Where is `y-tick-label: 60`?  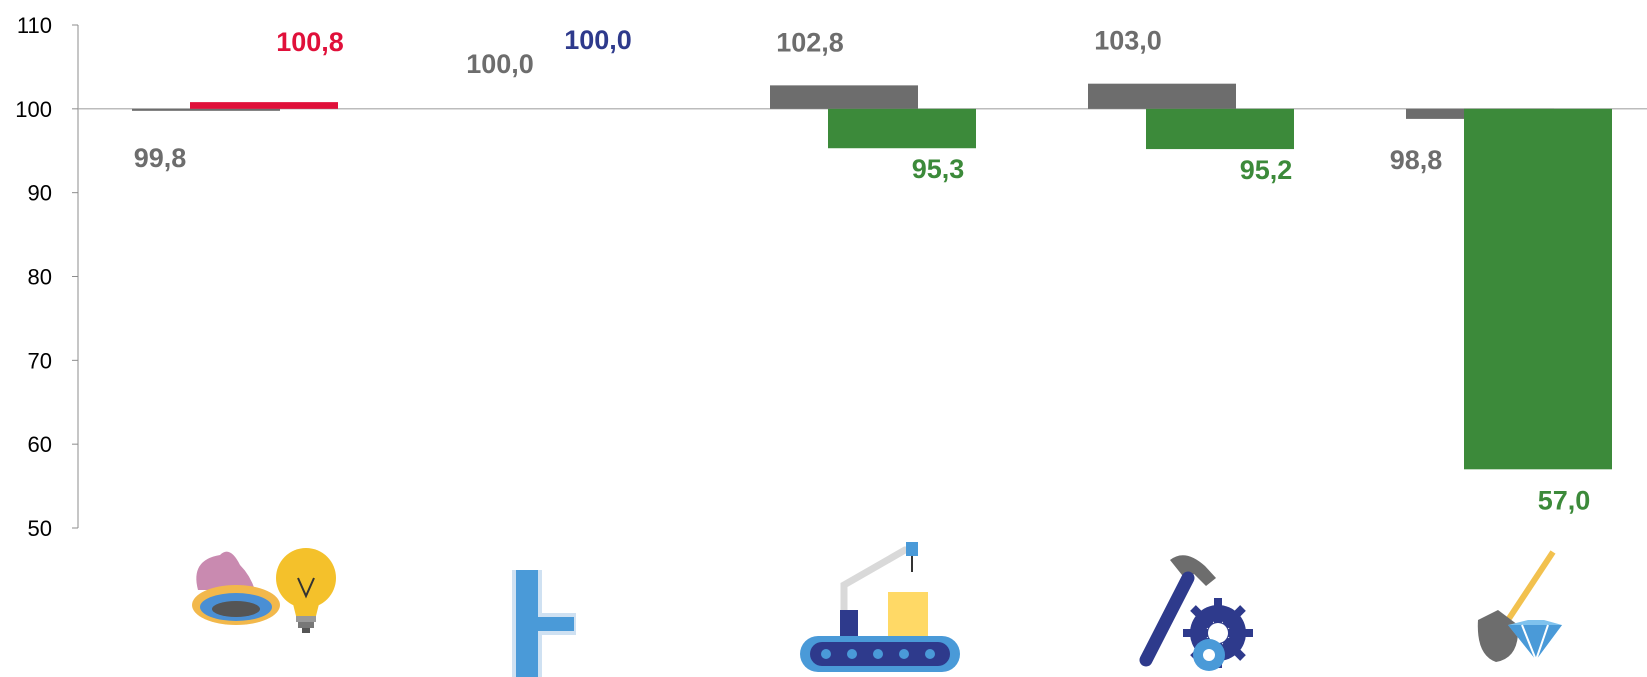
y-tick-label: 60 is located at coordinates (40, 444).